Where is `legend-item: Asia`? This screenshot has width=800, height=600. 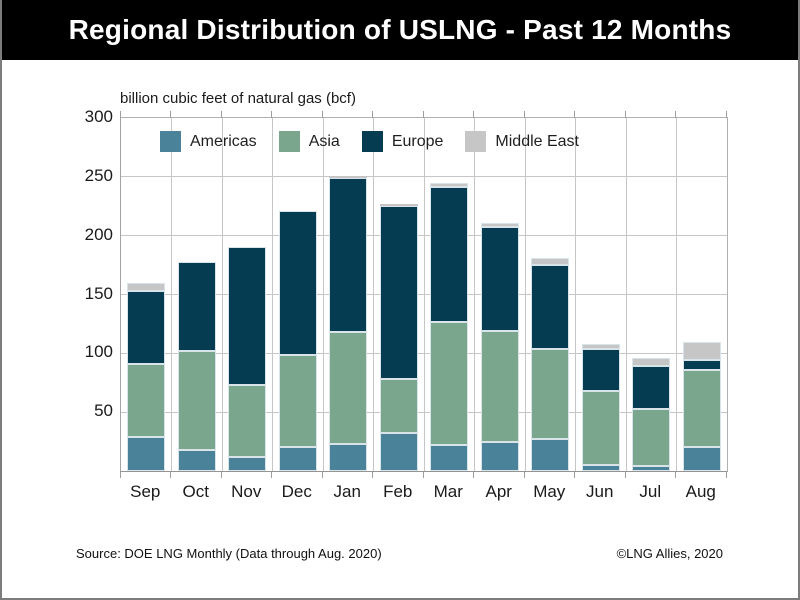 legend-item: Asia is located at coordinates (309, 141).